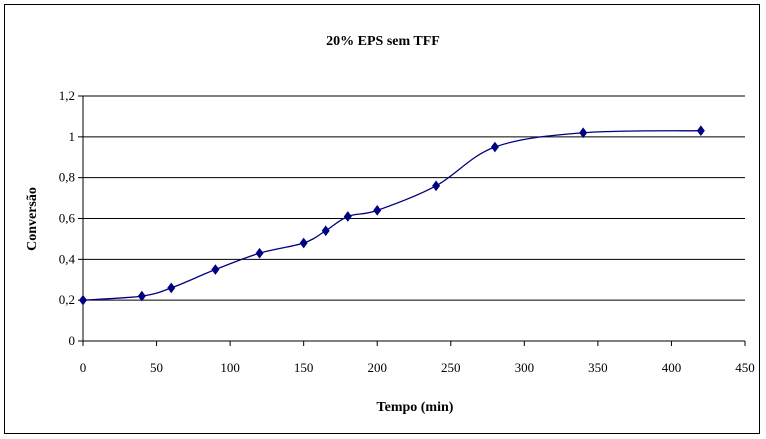 The height and width of the screenshot is (439, 766). What do you see at coordinates (230, 367) in the screenshot?
I see `x-tick-label: 100` at bounding box center [230, 367].